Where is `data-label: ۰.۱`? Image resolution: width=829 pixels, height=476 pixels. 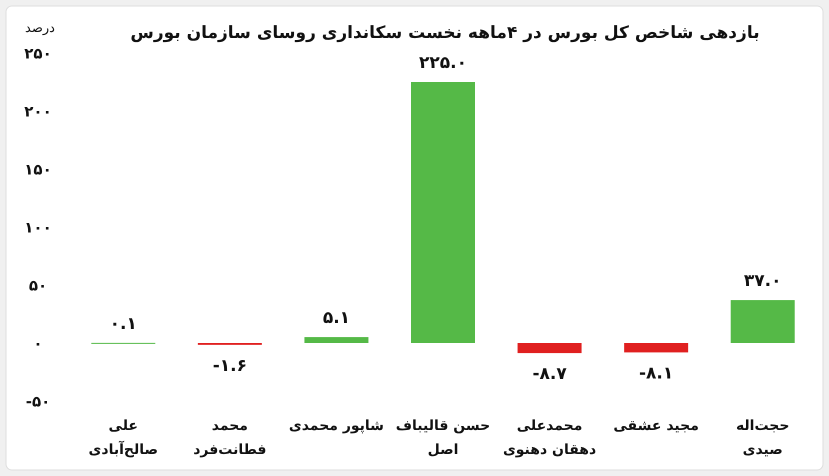 data-label: ۰.۱ is located at coordinates (123, 324).